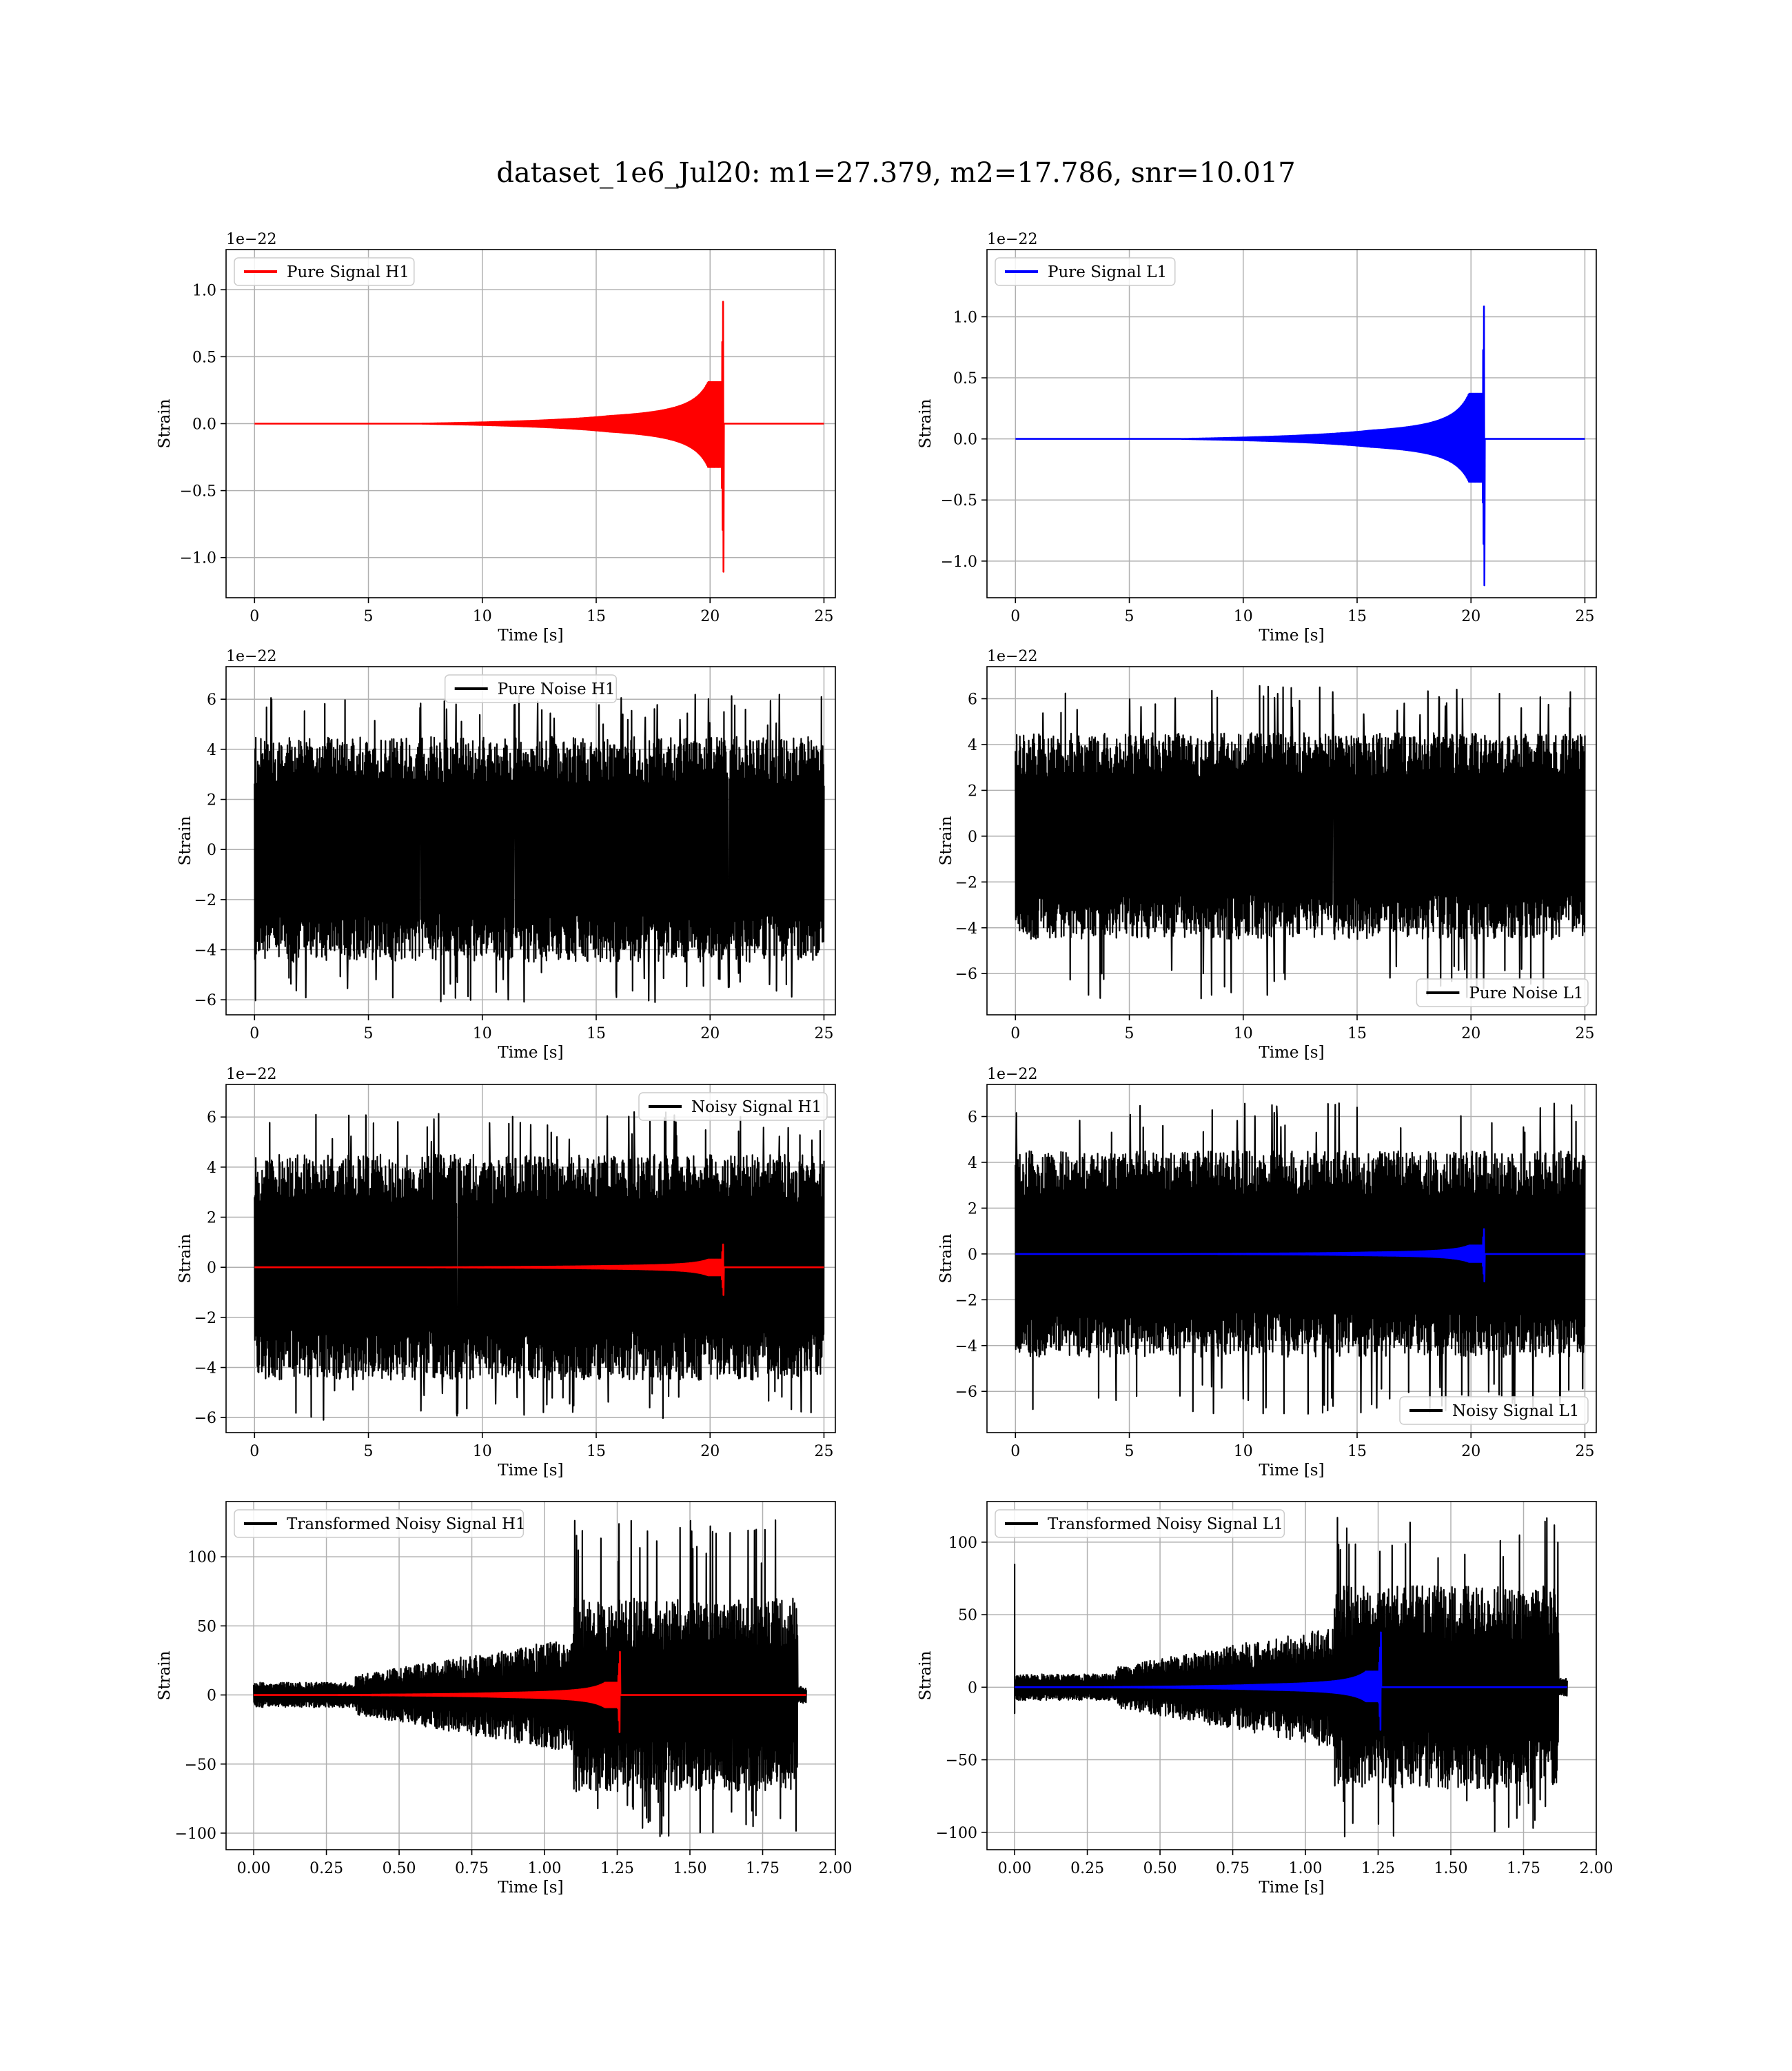 The image size is (1792, 2071). I want to click on legend: Pure Signal L1, so click(1085, 271).